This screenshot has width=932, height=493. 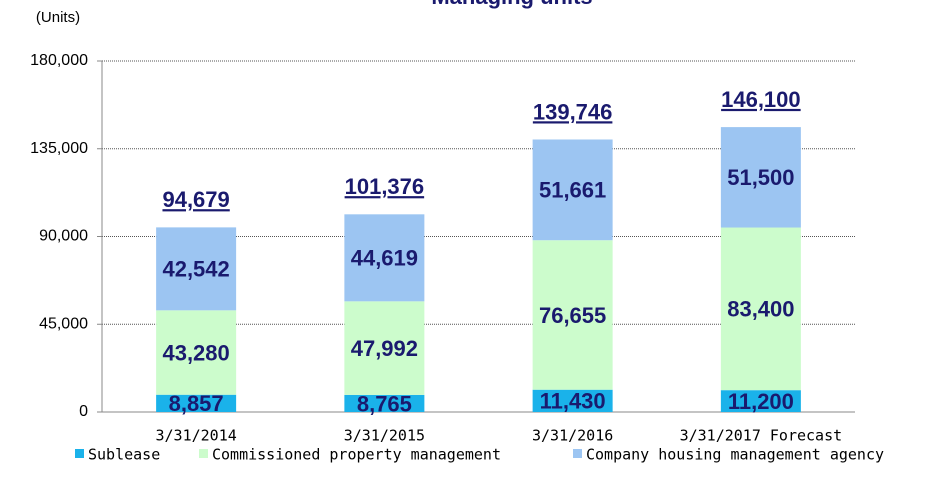 I want to click on y-tick-label: 0, so click(x=83, y=411).